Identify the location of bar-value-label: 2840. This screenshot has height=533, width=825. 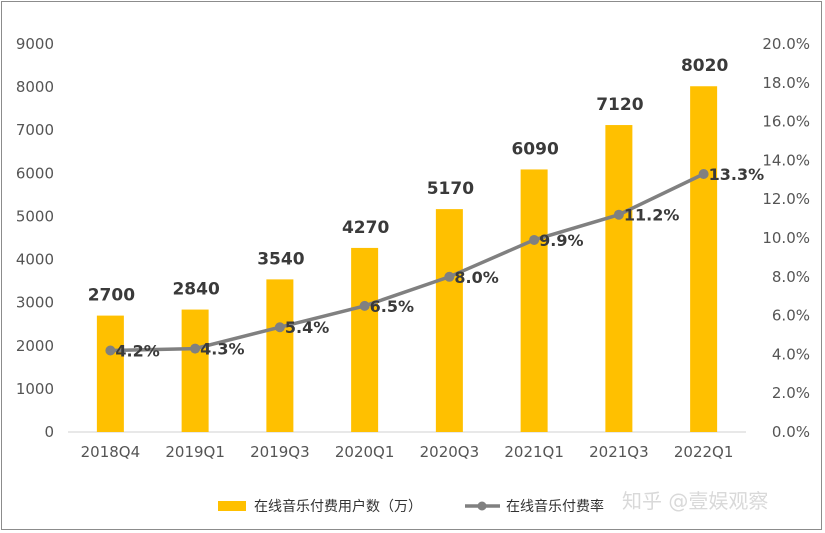
(195, 290).